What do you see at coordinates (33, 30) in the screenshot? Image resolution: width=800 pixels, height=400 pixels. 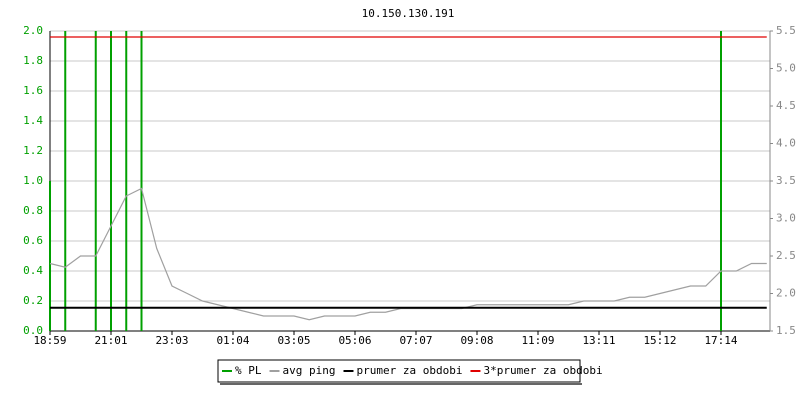 I see `y-tick-label: 2.0` at bounding box center [33, 30].